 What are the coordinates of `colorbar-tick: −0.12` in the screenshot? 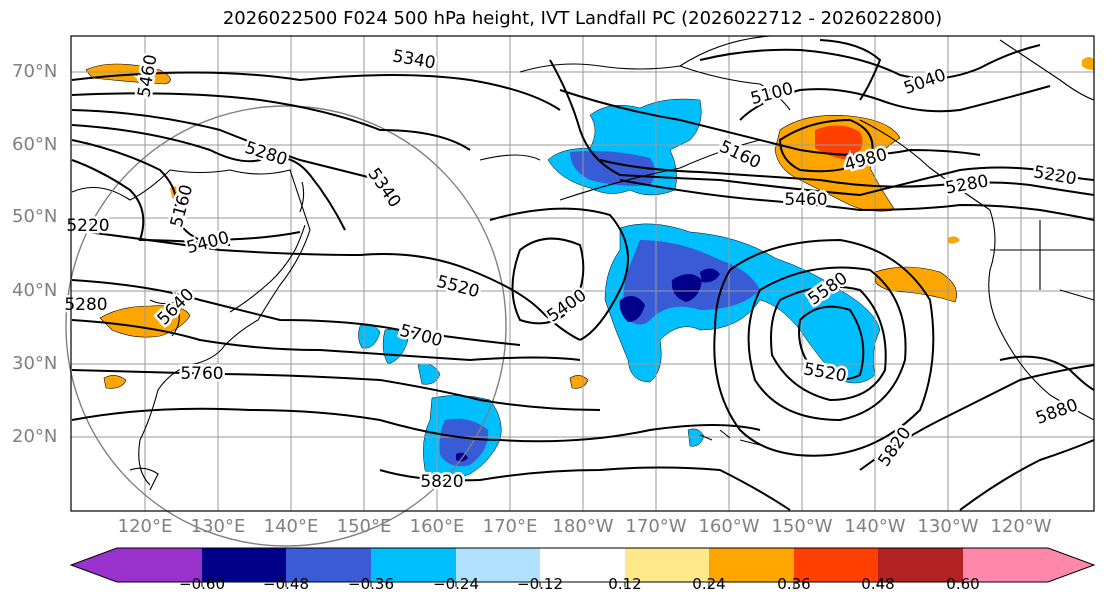 It's located at (540, 584).